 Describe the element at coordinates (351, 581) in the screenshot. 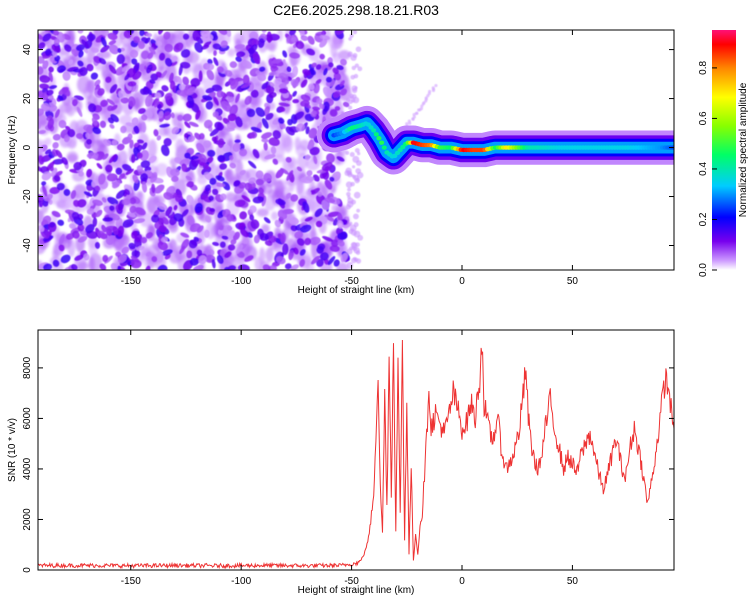

I see `snr-x-tick-label: -50` at that location.